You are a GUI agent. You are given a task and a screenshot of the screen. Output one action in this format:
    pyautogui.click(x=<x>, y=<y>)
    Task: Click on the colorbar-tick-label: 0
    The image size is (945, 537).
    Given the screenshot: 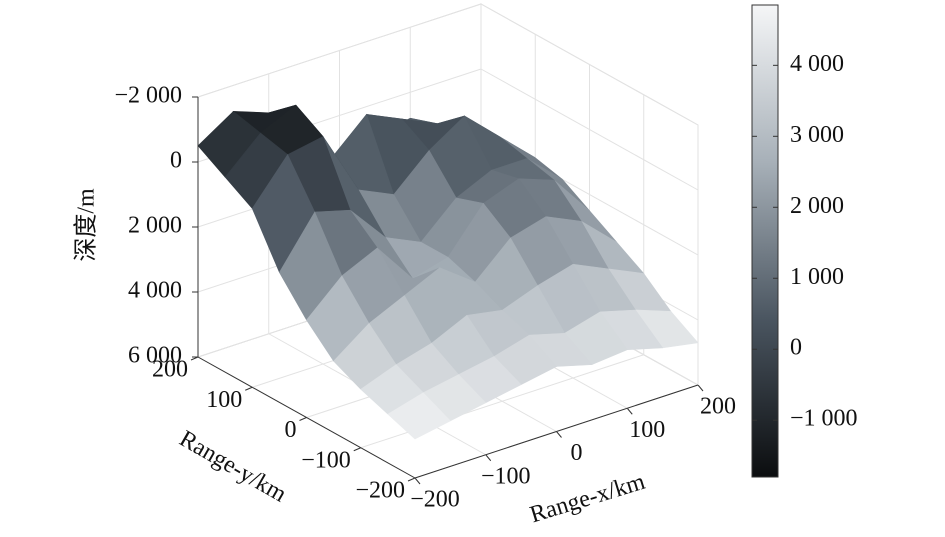 What is the action you would take?
    pyautogui.click(x=796, y=348)
    